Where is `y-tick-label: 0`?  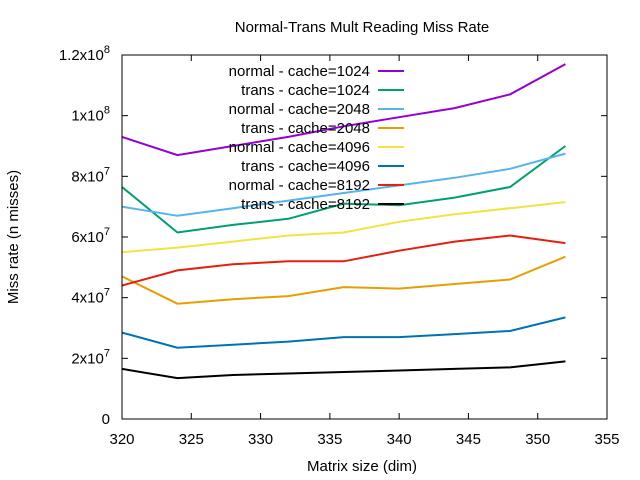 y-tick-label: 0 is located at coordinates (106, 419).